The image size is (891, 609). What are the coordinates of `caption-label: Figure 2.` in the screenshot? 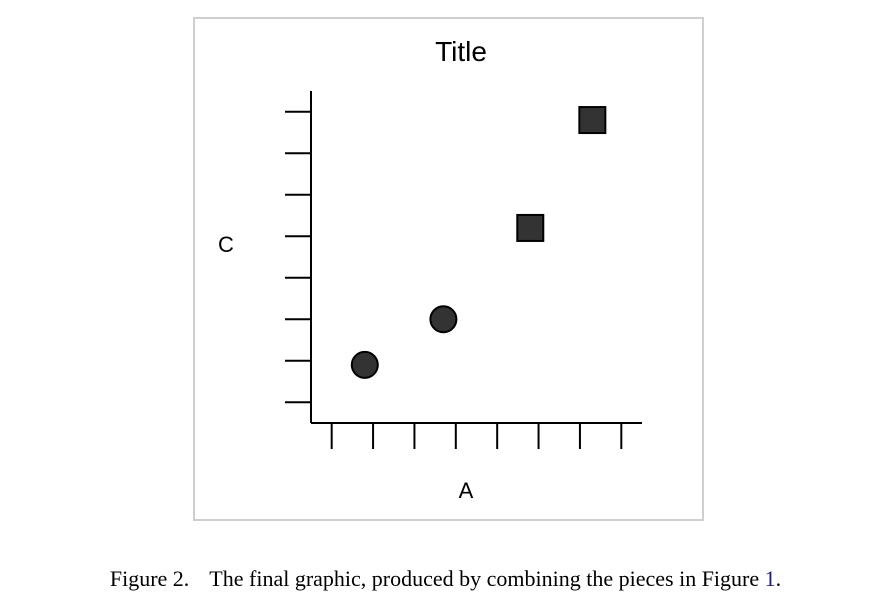 It's located at (149, 578).